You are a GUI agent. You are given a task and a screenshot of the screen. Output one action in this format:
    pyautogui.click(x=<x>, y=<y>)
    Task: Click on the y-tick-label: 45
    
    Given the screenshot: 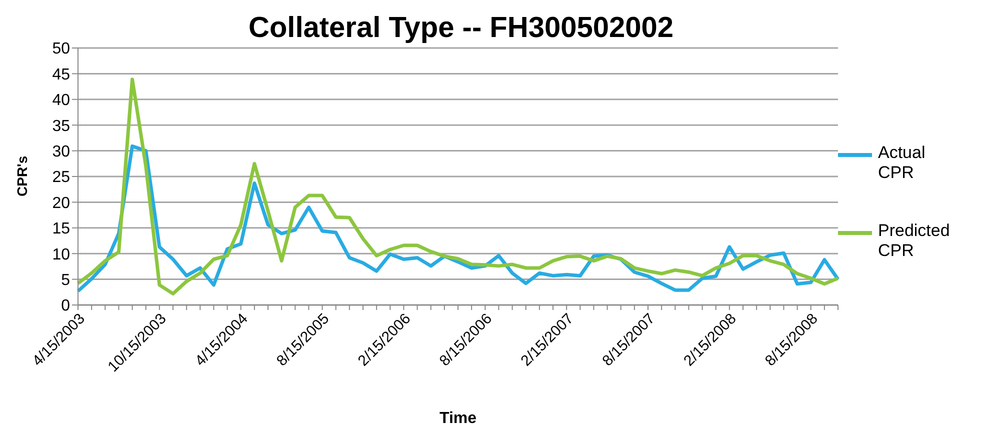 What is the action you would take?
    pyautogui.click(x=61, y=75)
    